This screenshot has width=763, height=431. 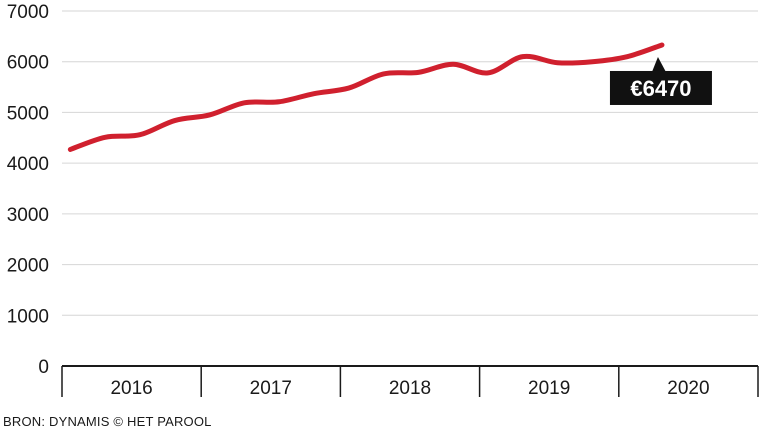 I want to click on y-tick-label: 2000, so click(x=28, y=266).